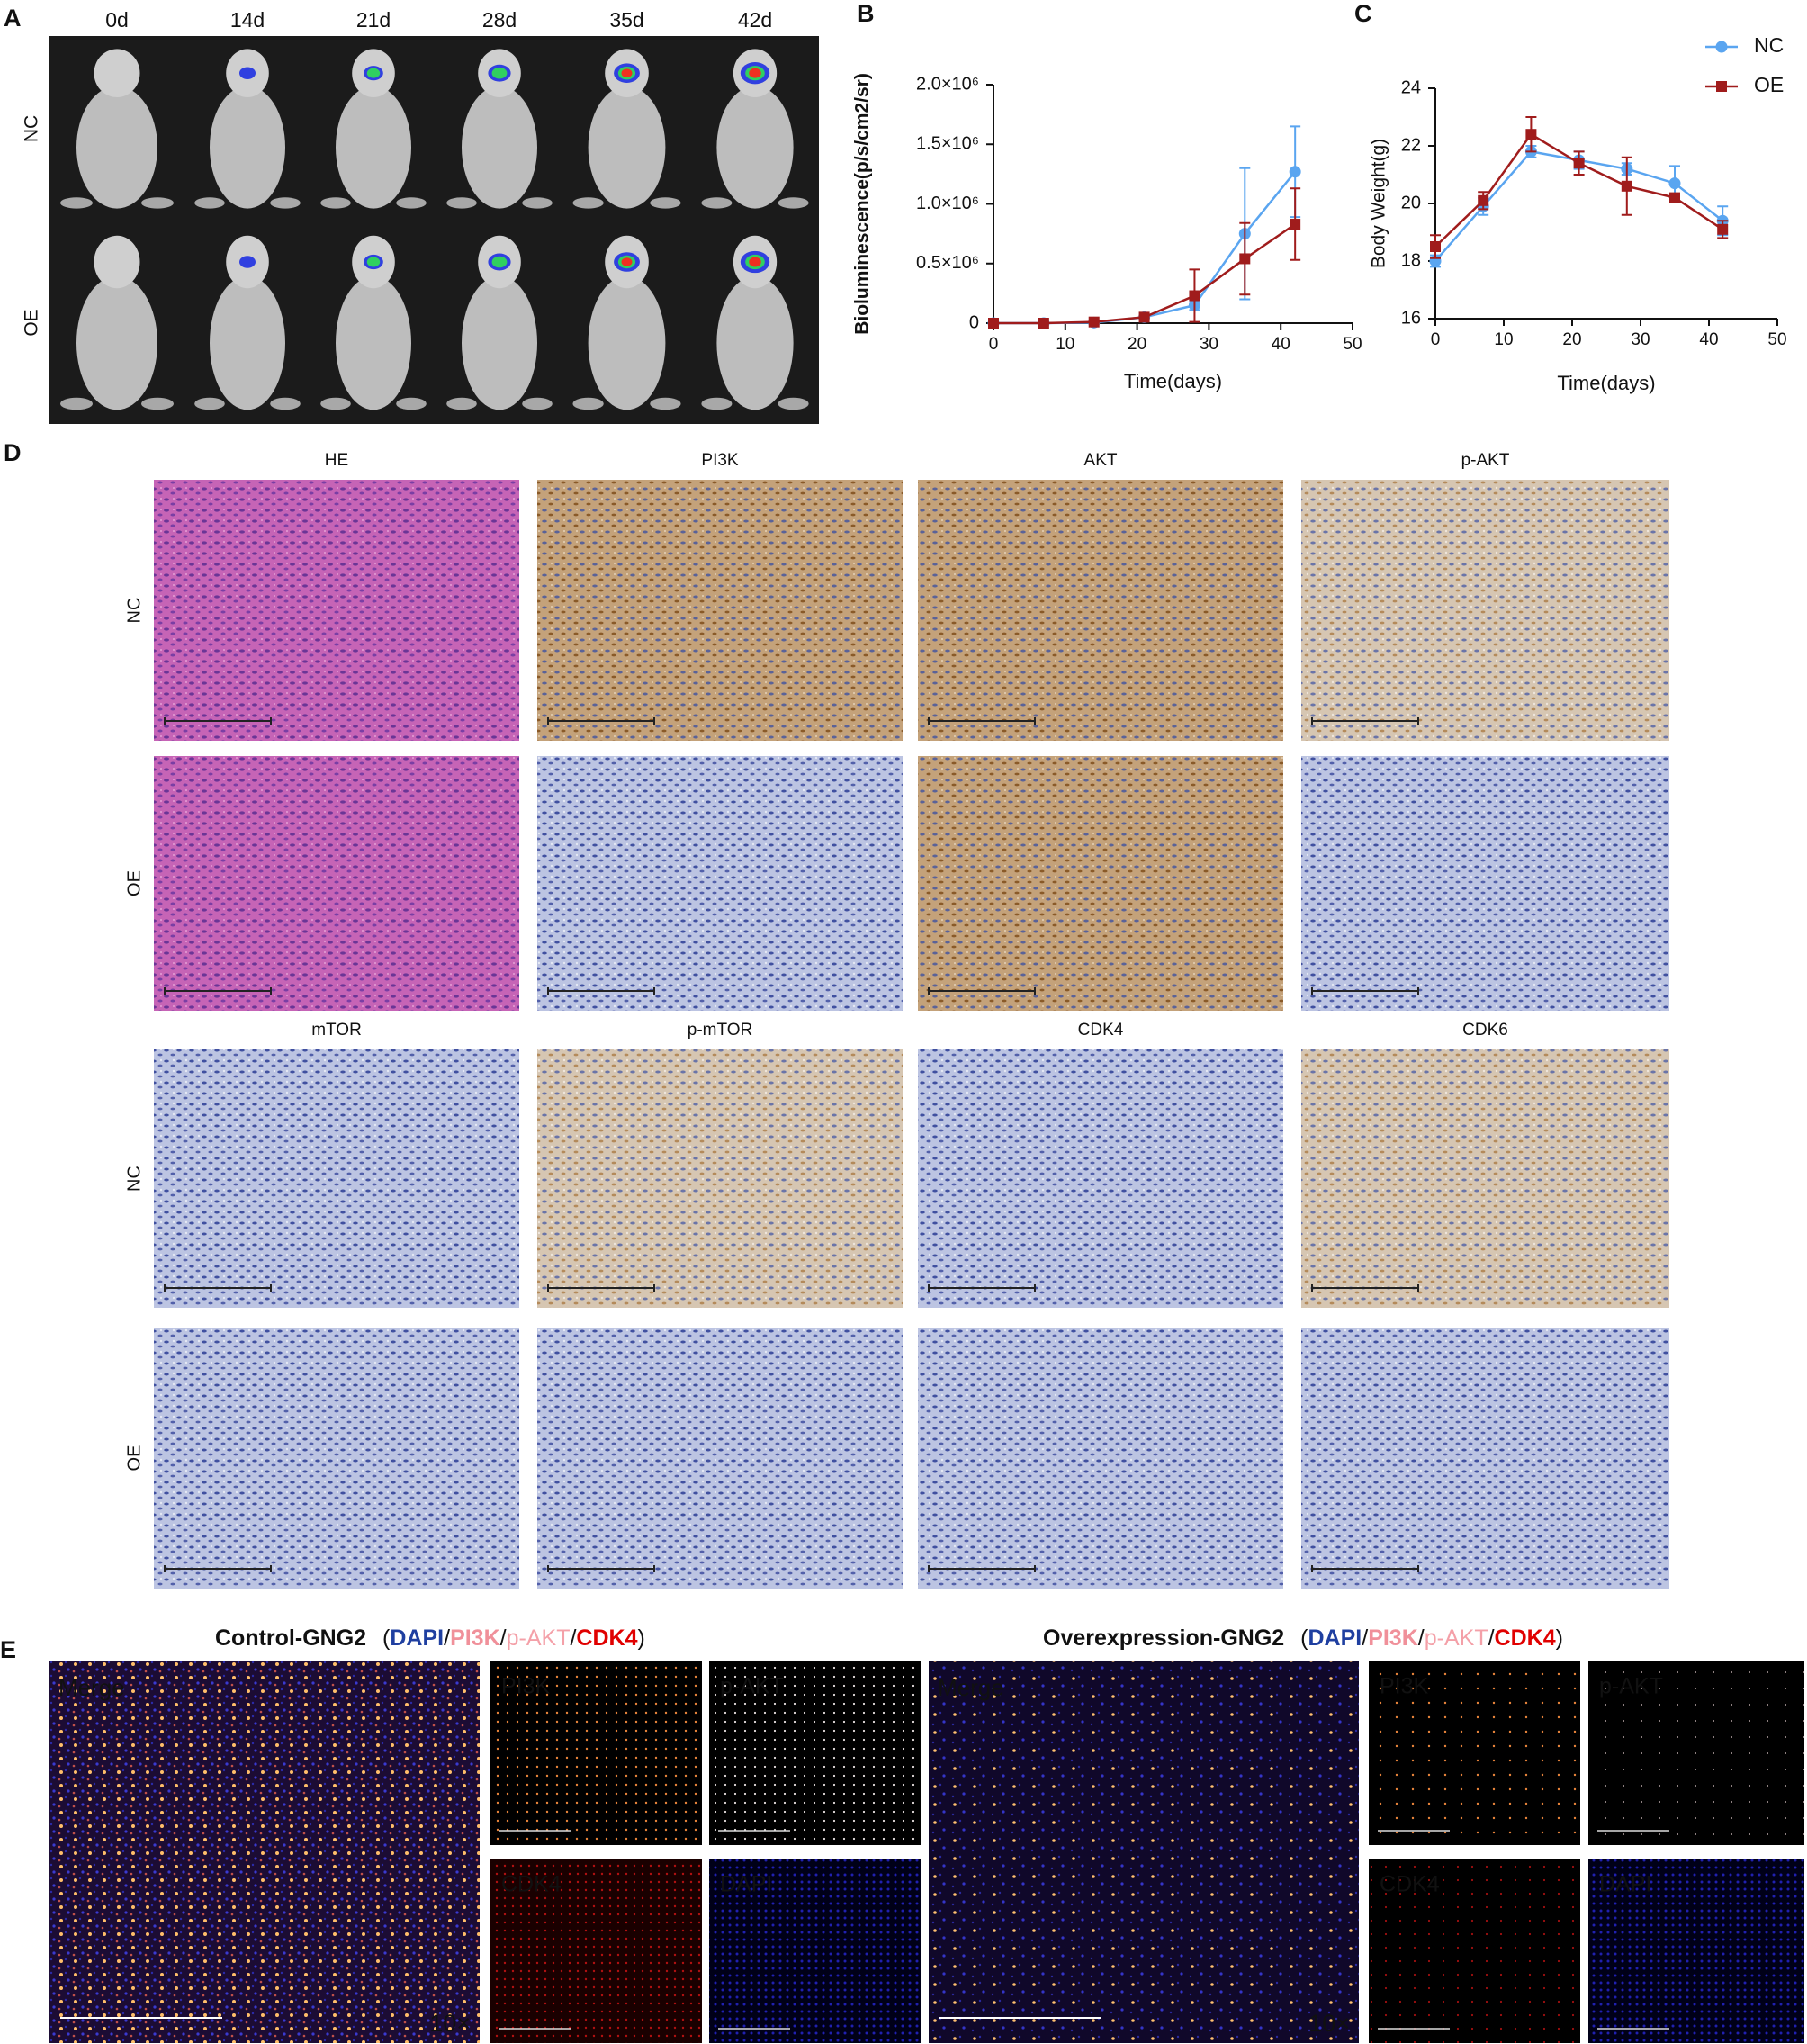 Image resolution: width=1807 pixels, height=2044 pixels. I want to click on channel-label: PI3K, so click(1404, 1686).